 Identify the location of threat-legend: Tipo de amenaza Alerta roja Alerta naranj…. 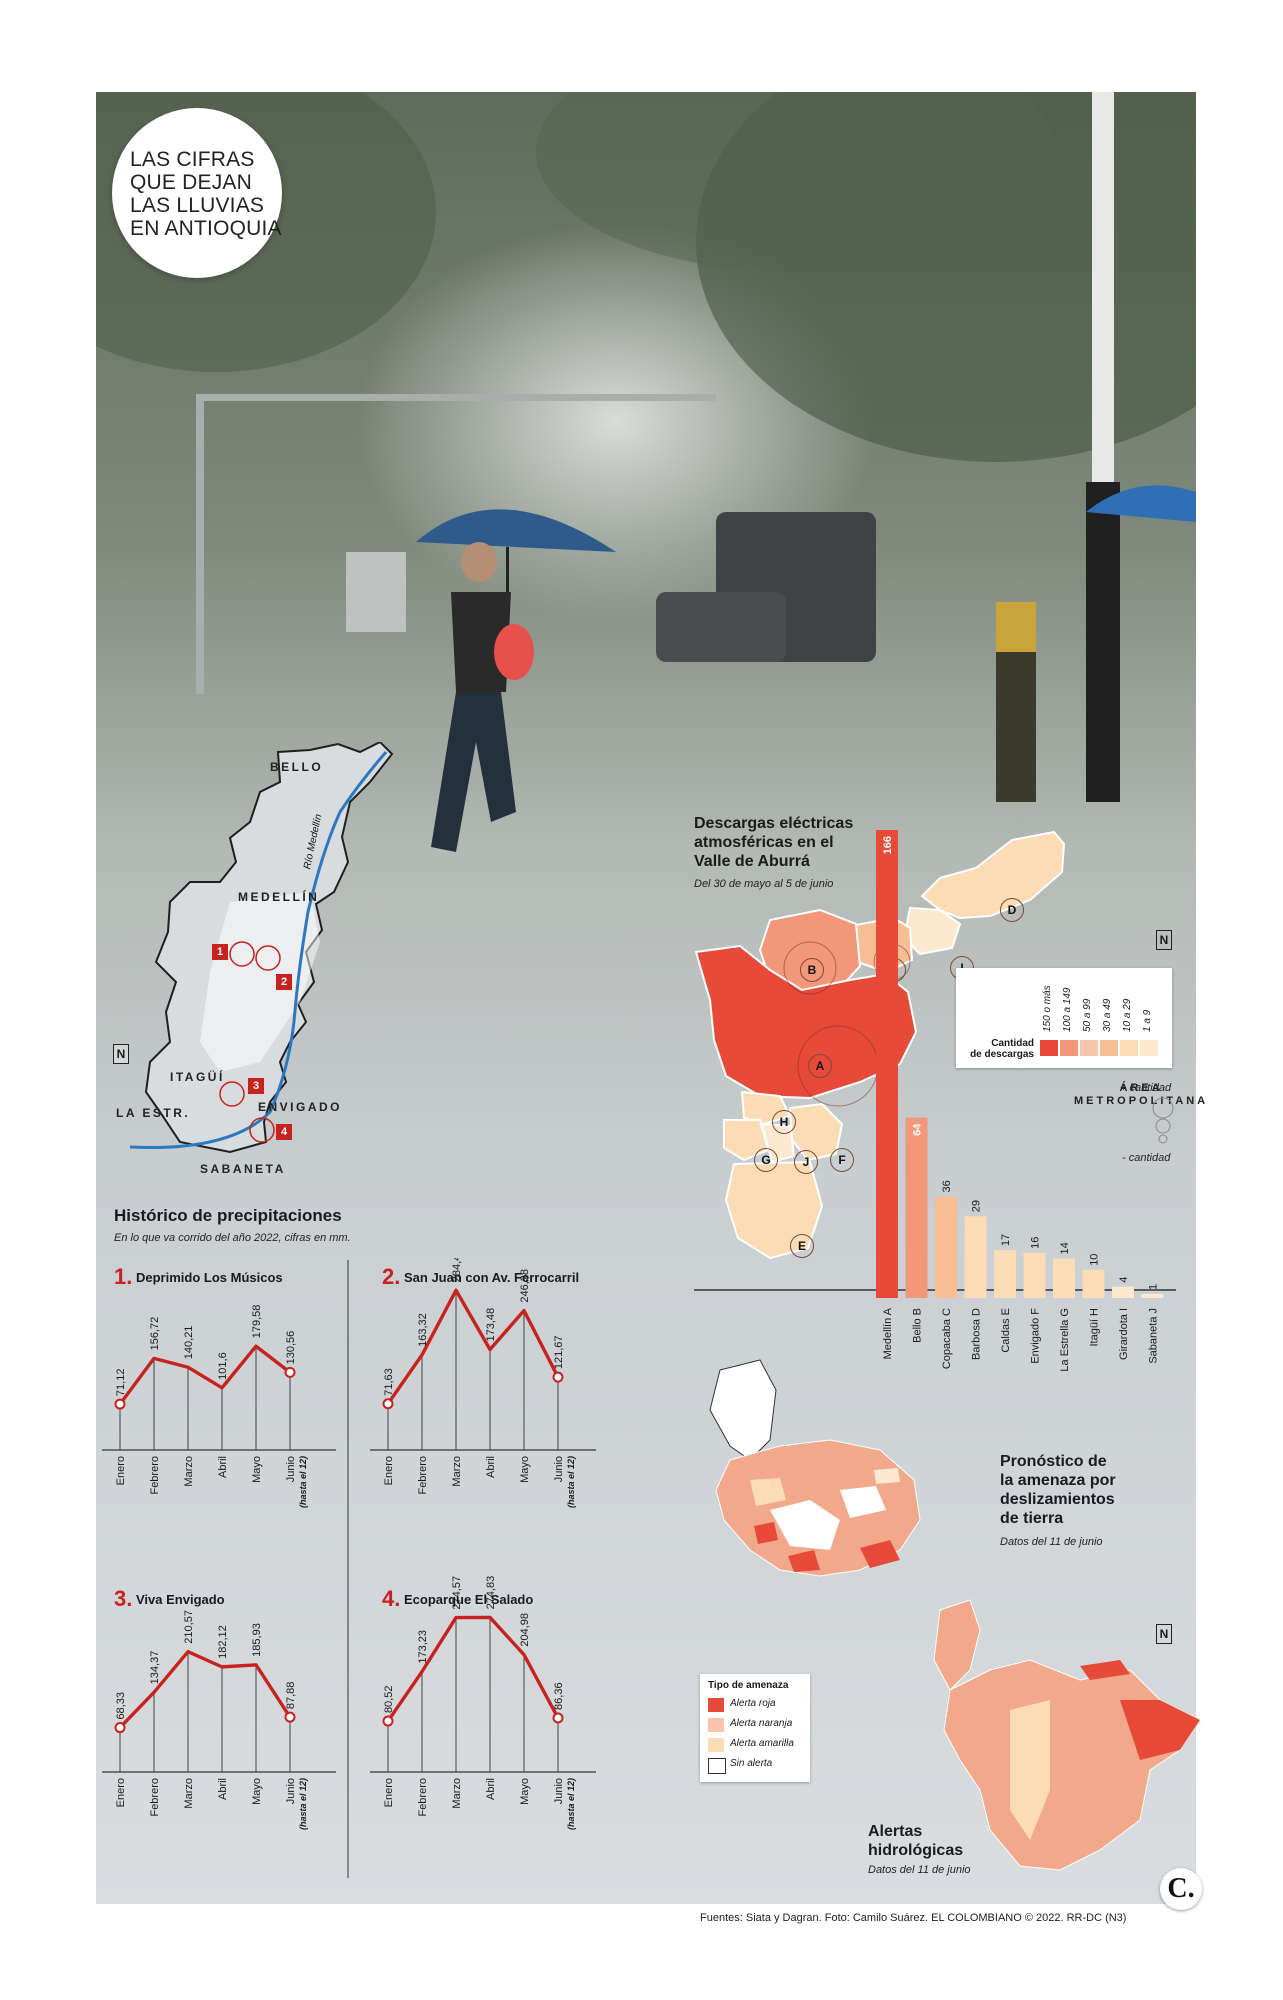
(755, 1728).